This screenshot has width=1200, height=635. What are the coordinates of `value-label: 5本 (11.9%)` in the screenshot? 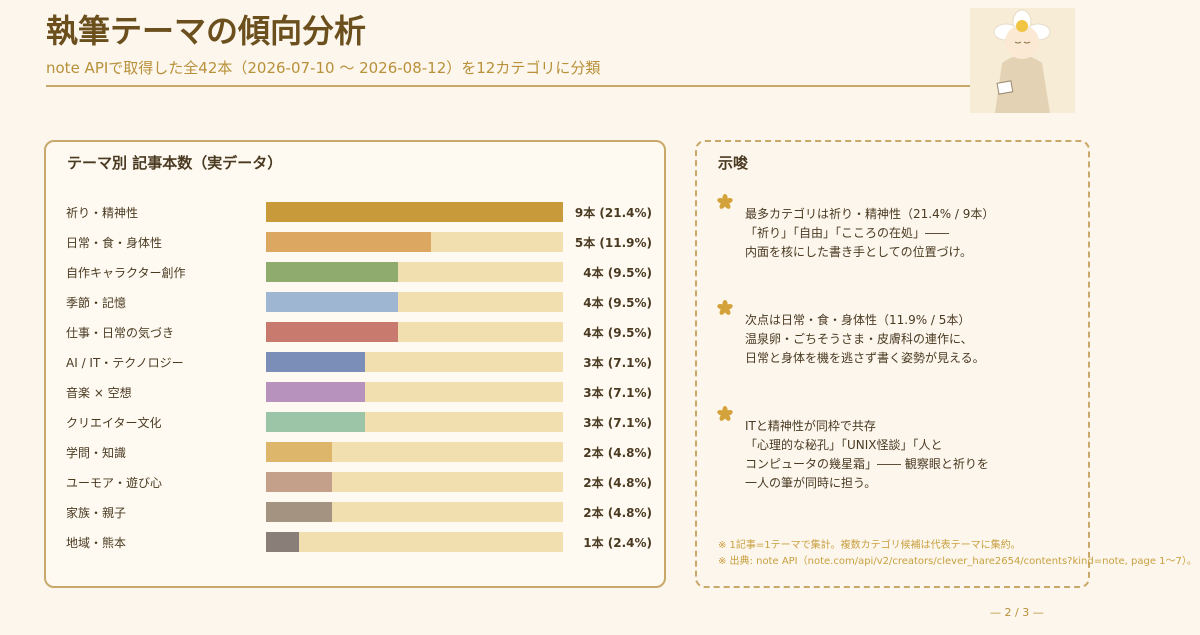 It's located at (613, 243).